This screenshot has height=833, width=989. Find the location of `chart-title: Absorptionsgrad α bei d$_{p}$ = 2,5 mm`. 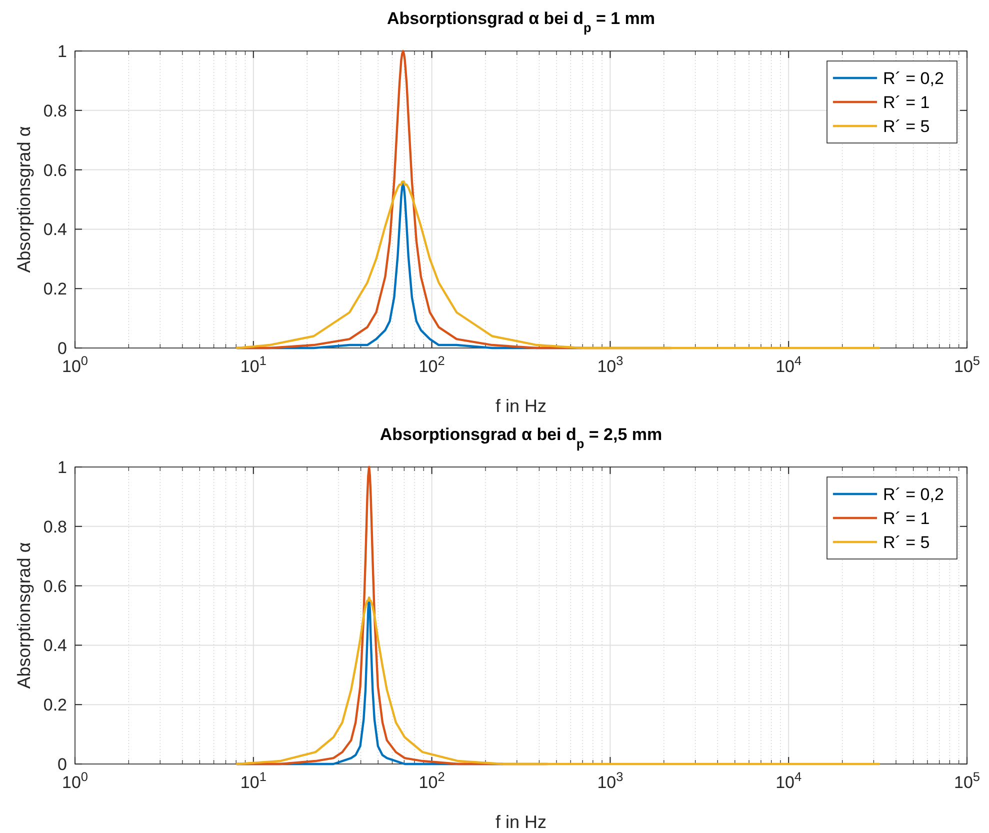

chart-title: Absorptionsgrad α bei d$_{p}$ = 2,5 mm is located at coordinates (521, 437).